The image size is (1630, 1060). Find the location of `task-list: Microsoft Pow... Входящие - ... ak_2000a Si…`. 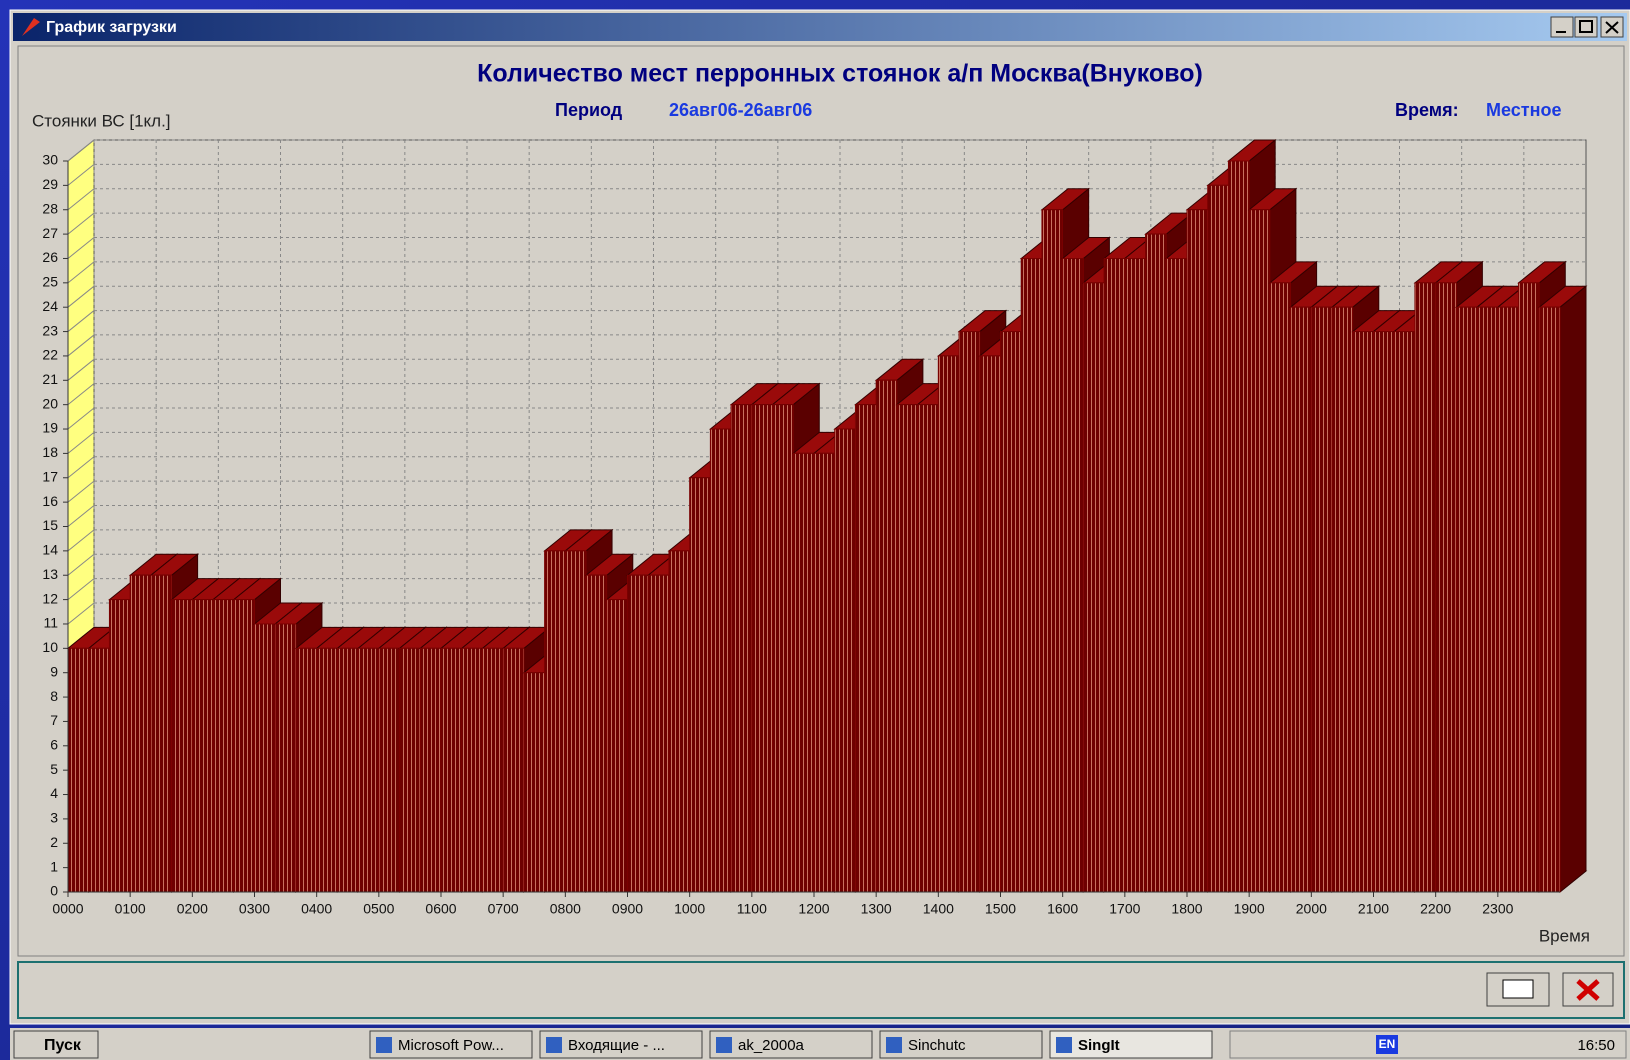

task-list: Microsoft Pow... Входящие - ... ak_2000a Si… is located at coordinates (791, 1044).